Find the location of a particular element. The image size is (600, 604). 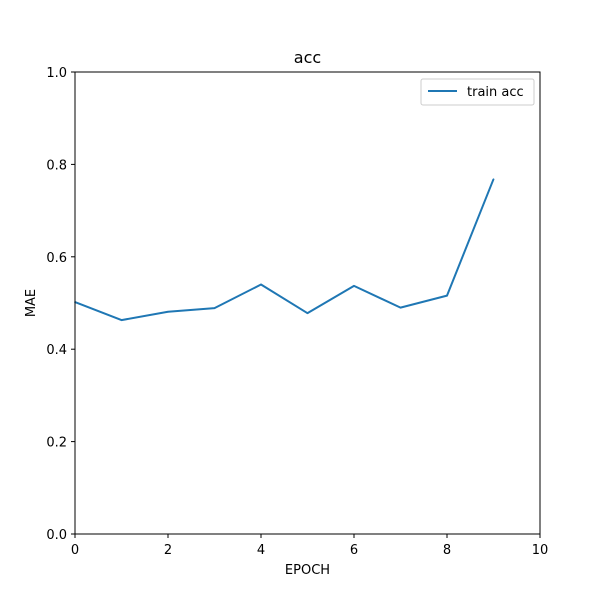

legend-box is located at coordinates (477, 92).